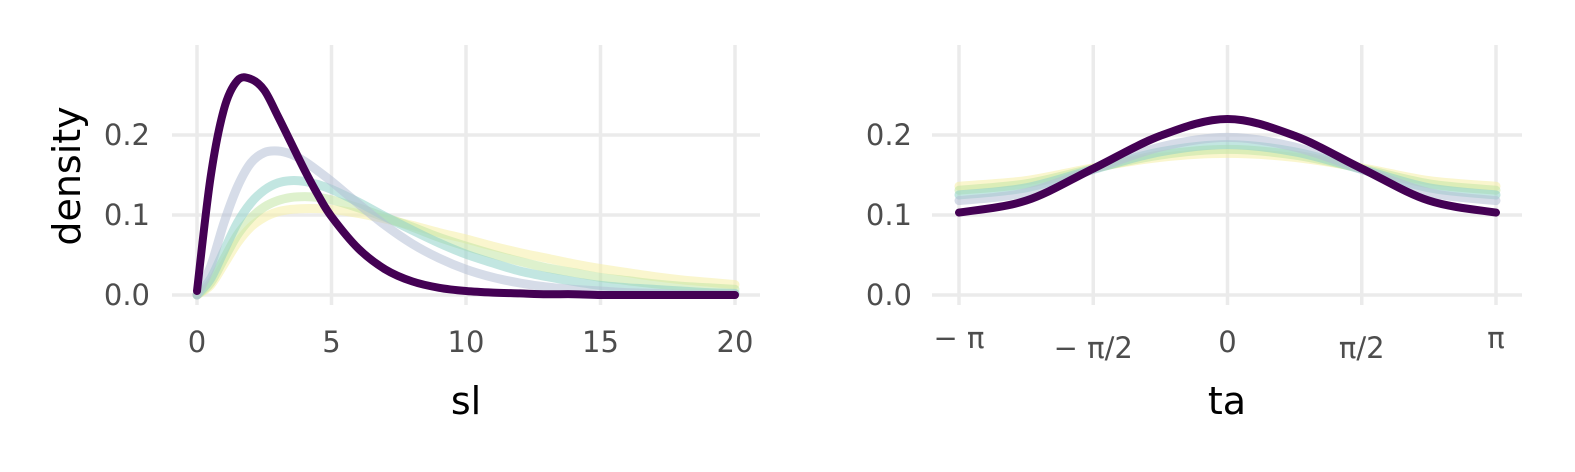 The width and height of the screenshot is (1575, 472). I want to click on sl-x-tick-labels: 0 5 10 15 20, so click(471, 342).